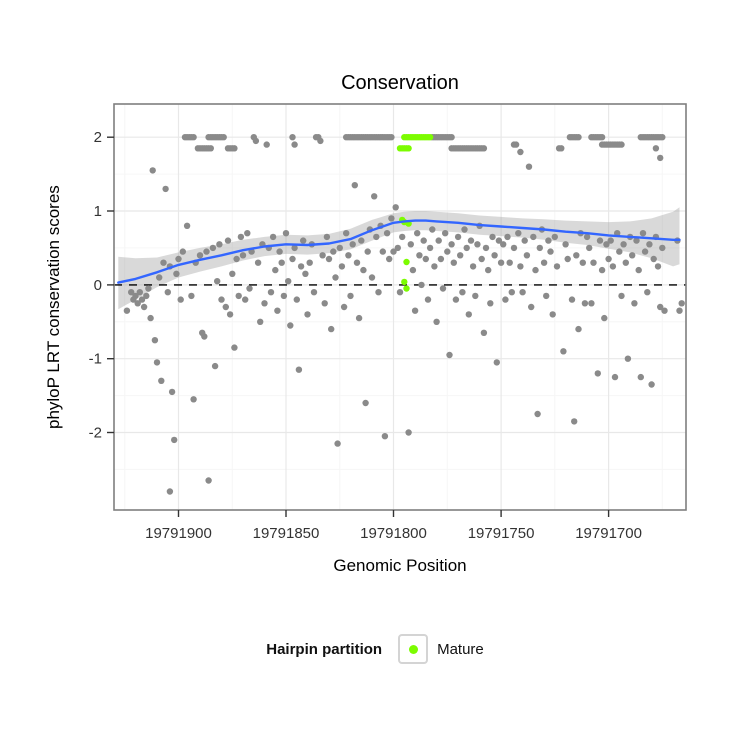  I want to click on x-tick-label: 19791800, so click(393, 533).